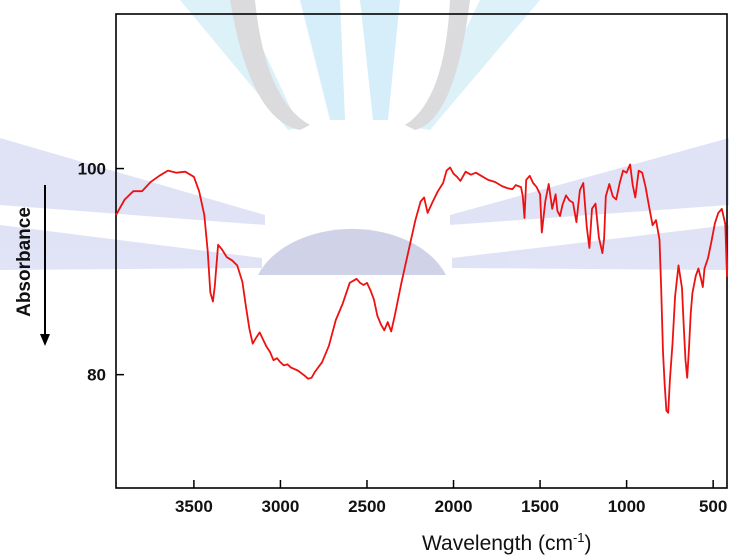 This screenshot has width=729, height=557. I want to click on x-tick-label: 3000, so click(281, 506).